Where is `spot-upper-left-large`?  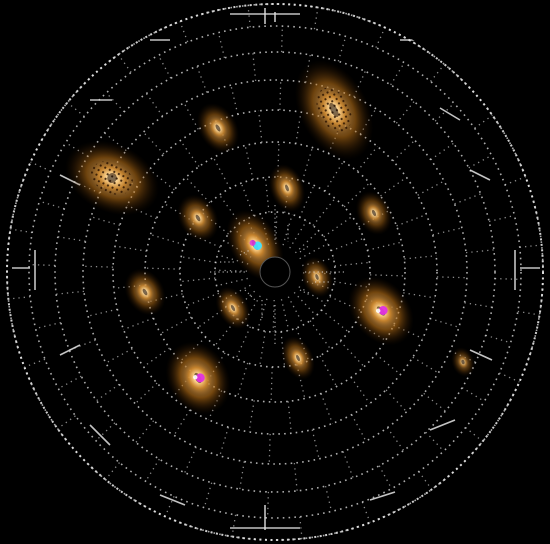
spot-upper-left-large is located at coordinates (112, 178).